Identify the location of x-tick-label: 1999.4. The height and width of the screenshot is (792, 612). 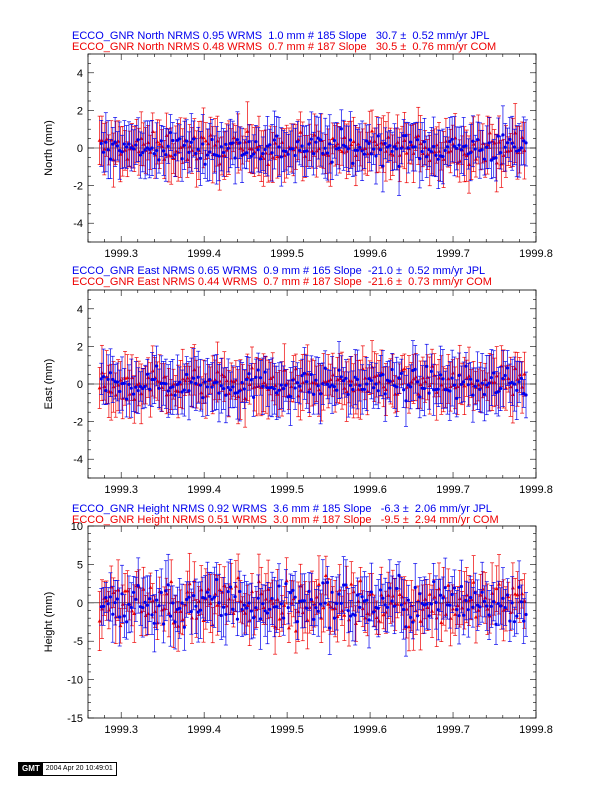
(204, 254).